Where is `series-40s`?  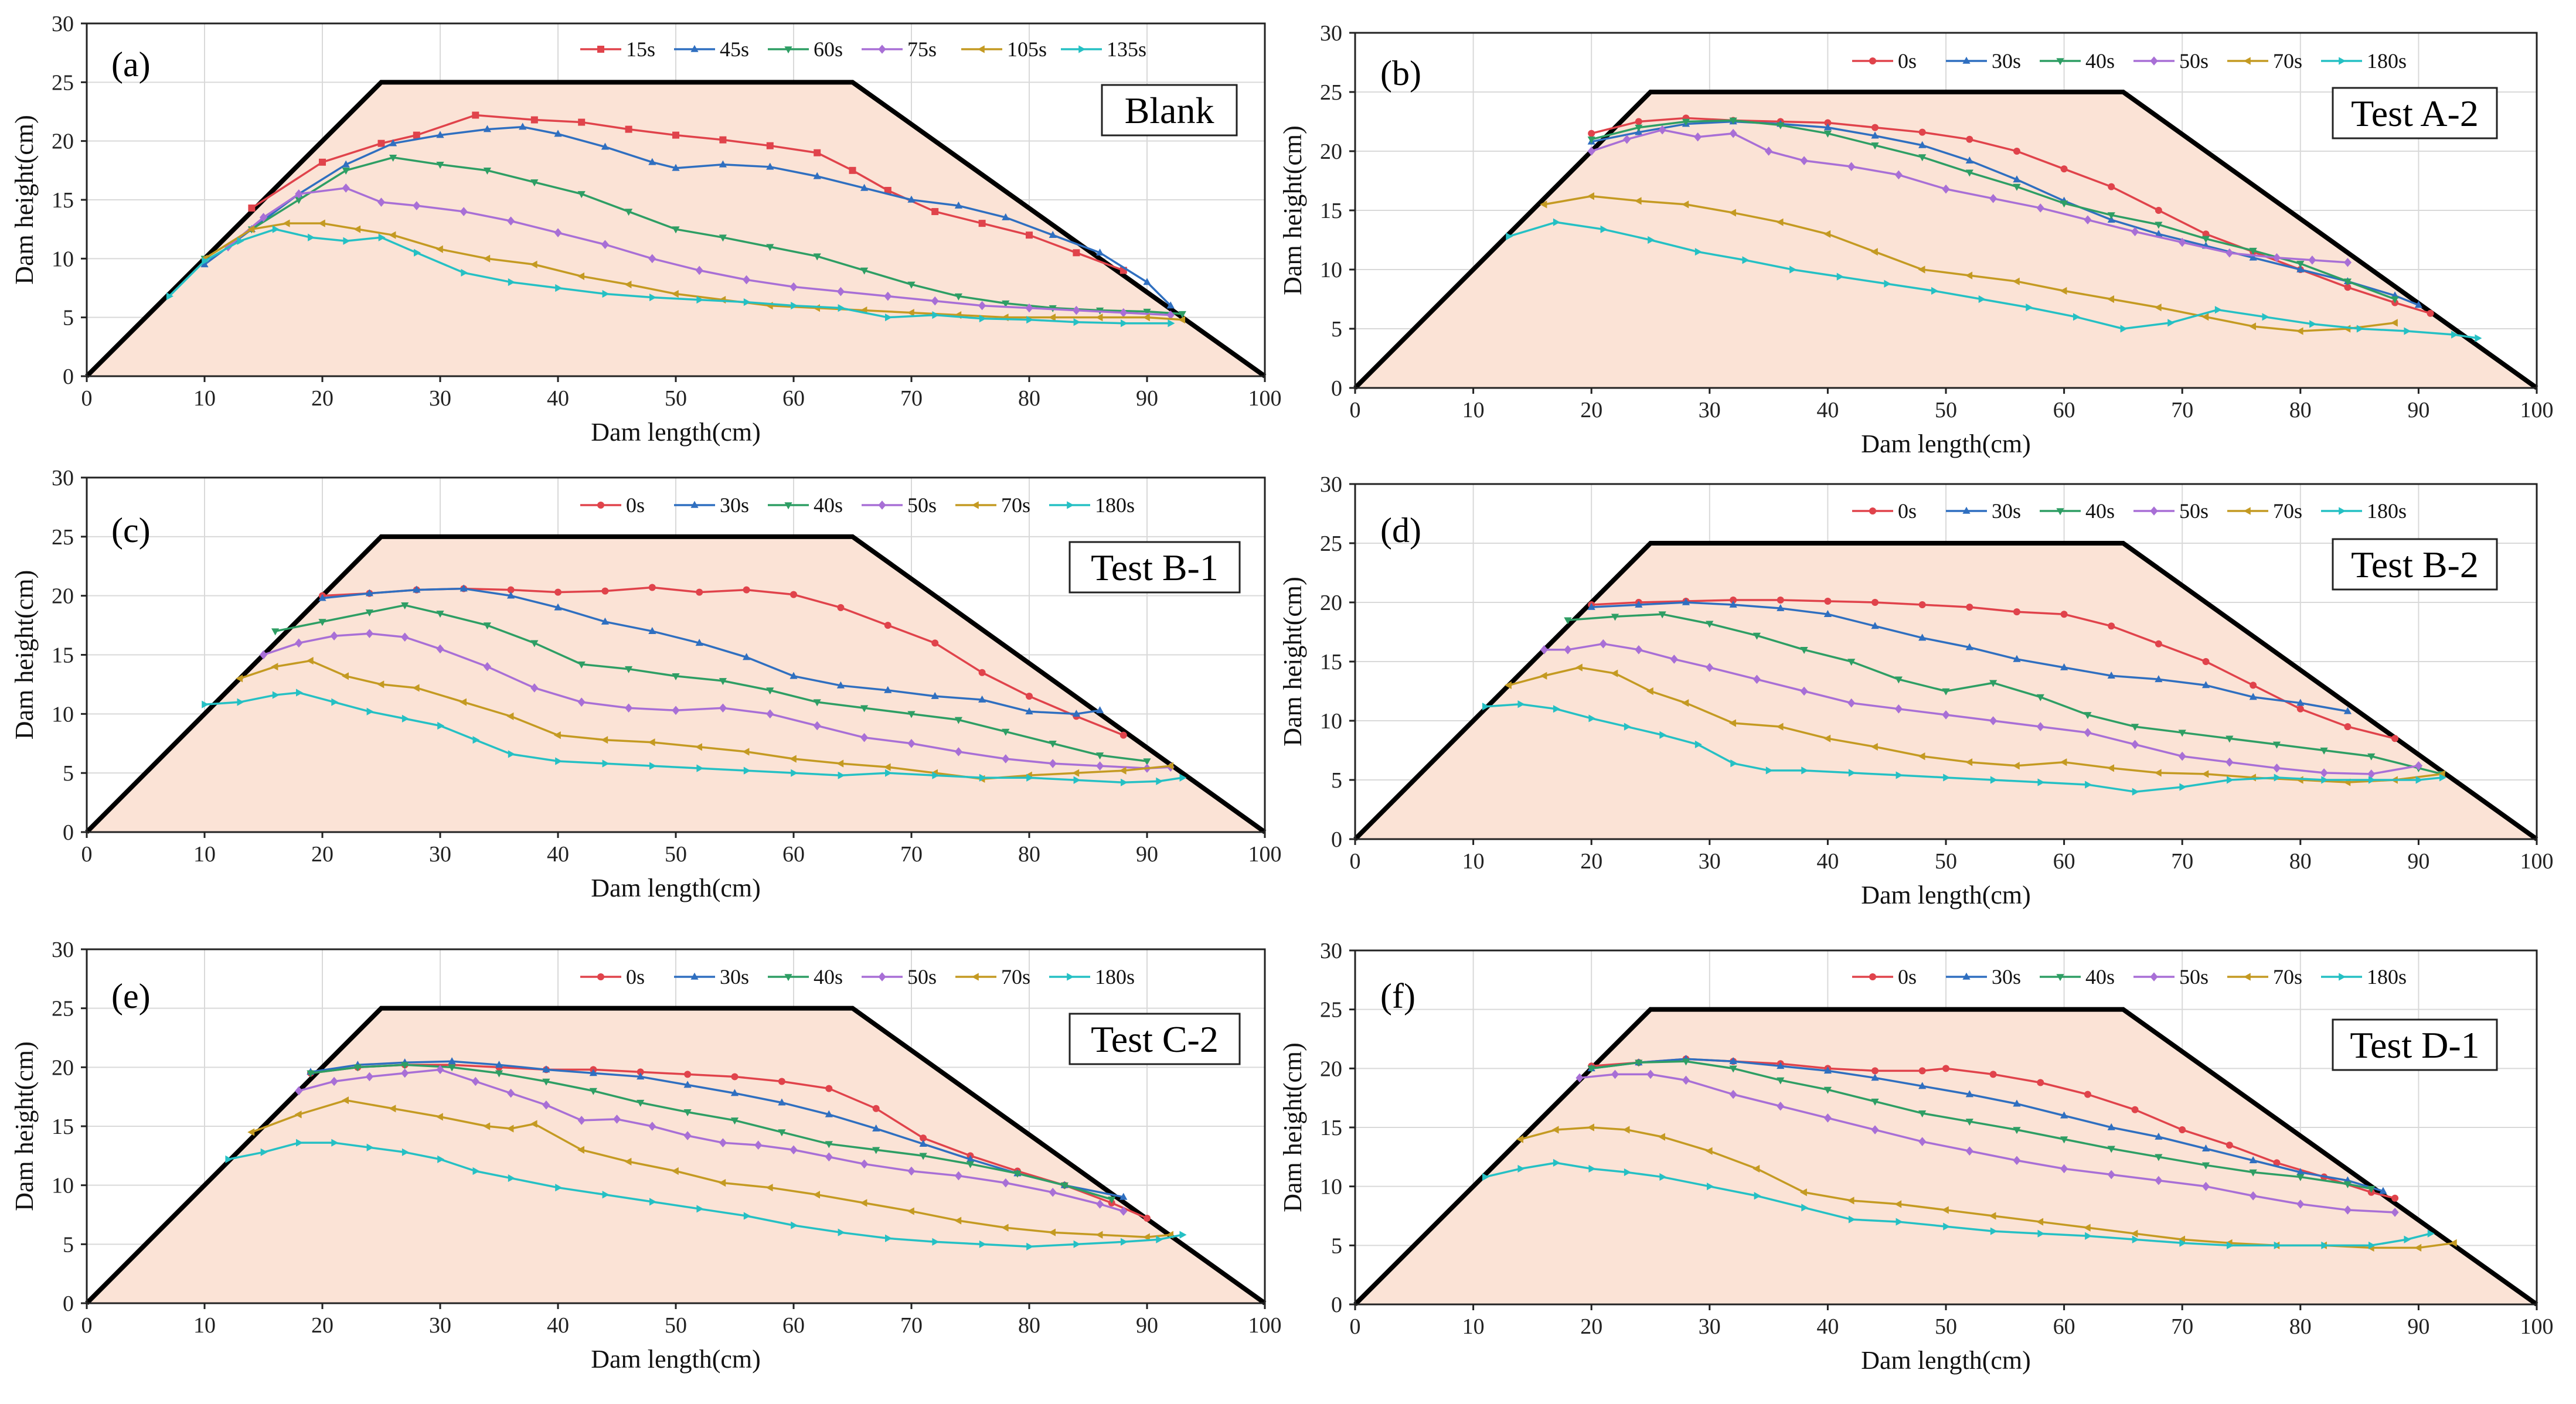
series-40s is located at coordinates (1993, 210).